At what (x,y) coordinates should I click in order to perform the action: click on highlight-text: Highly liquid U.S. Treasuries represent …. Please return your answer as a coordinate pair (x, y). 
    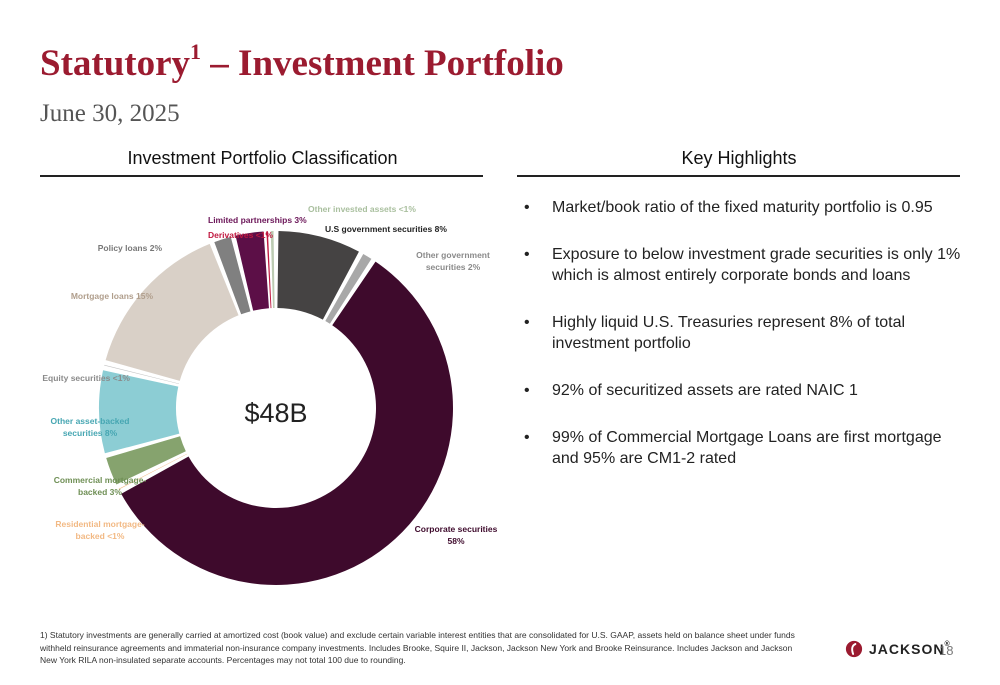
    Looking at the image, I should click on (729, 333).